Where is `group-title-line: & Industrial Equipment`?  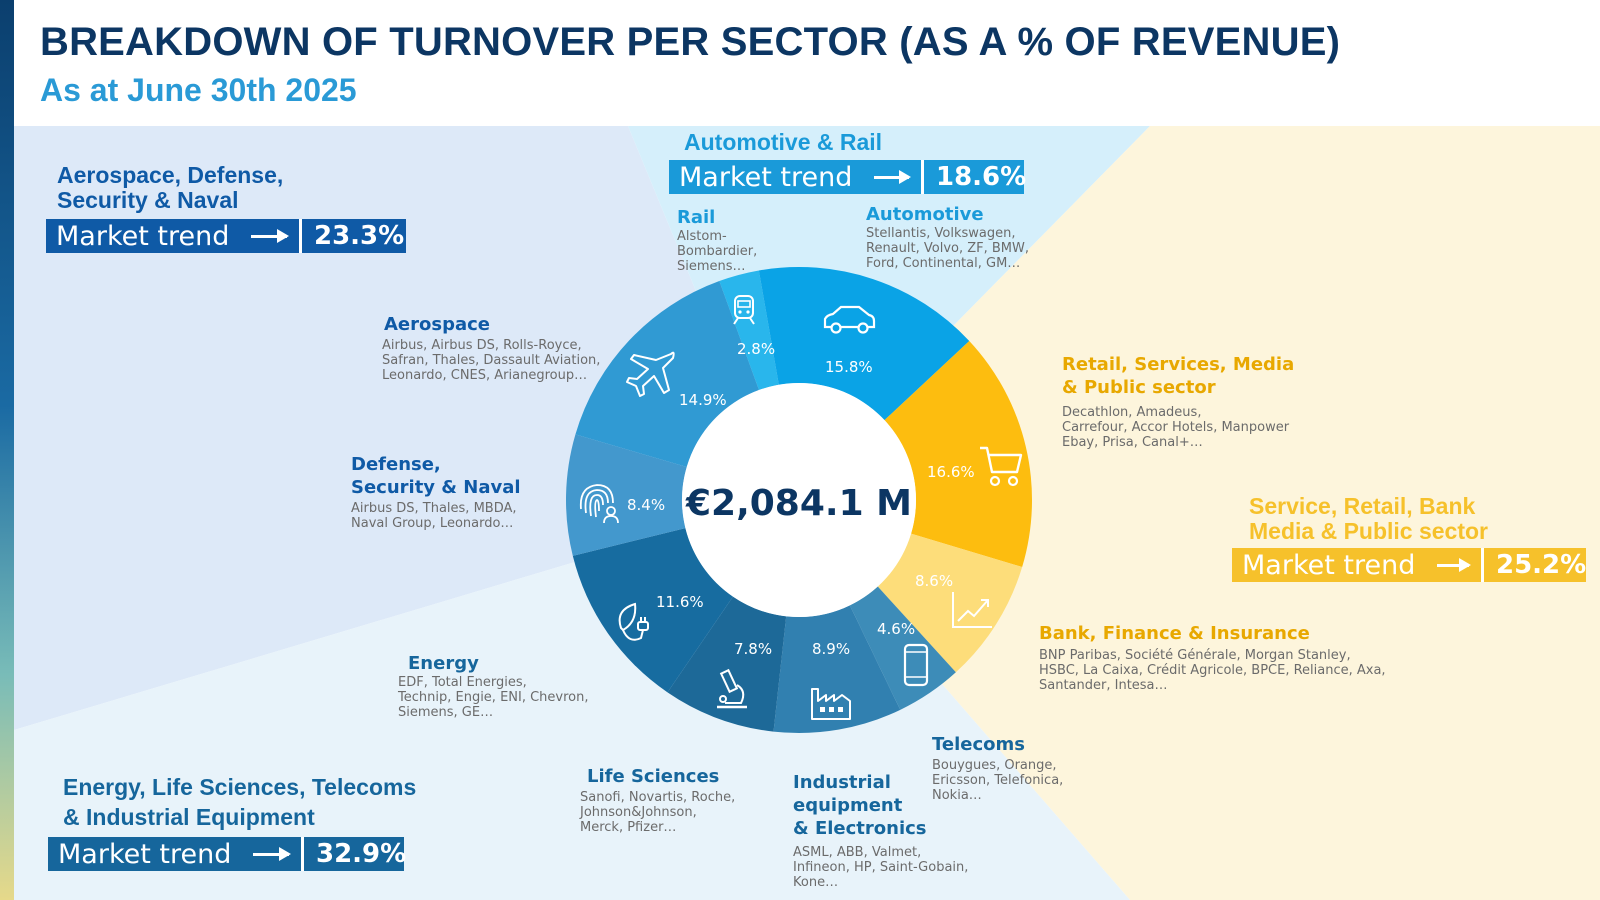
group-title-line: & Industrial Equipment is located at coordinates (189, 817).